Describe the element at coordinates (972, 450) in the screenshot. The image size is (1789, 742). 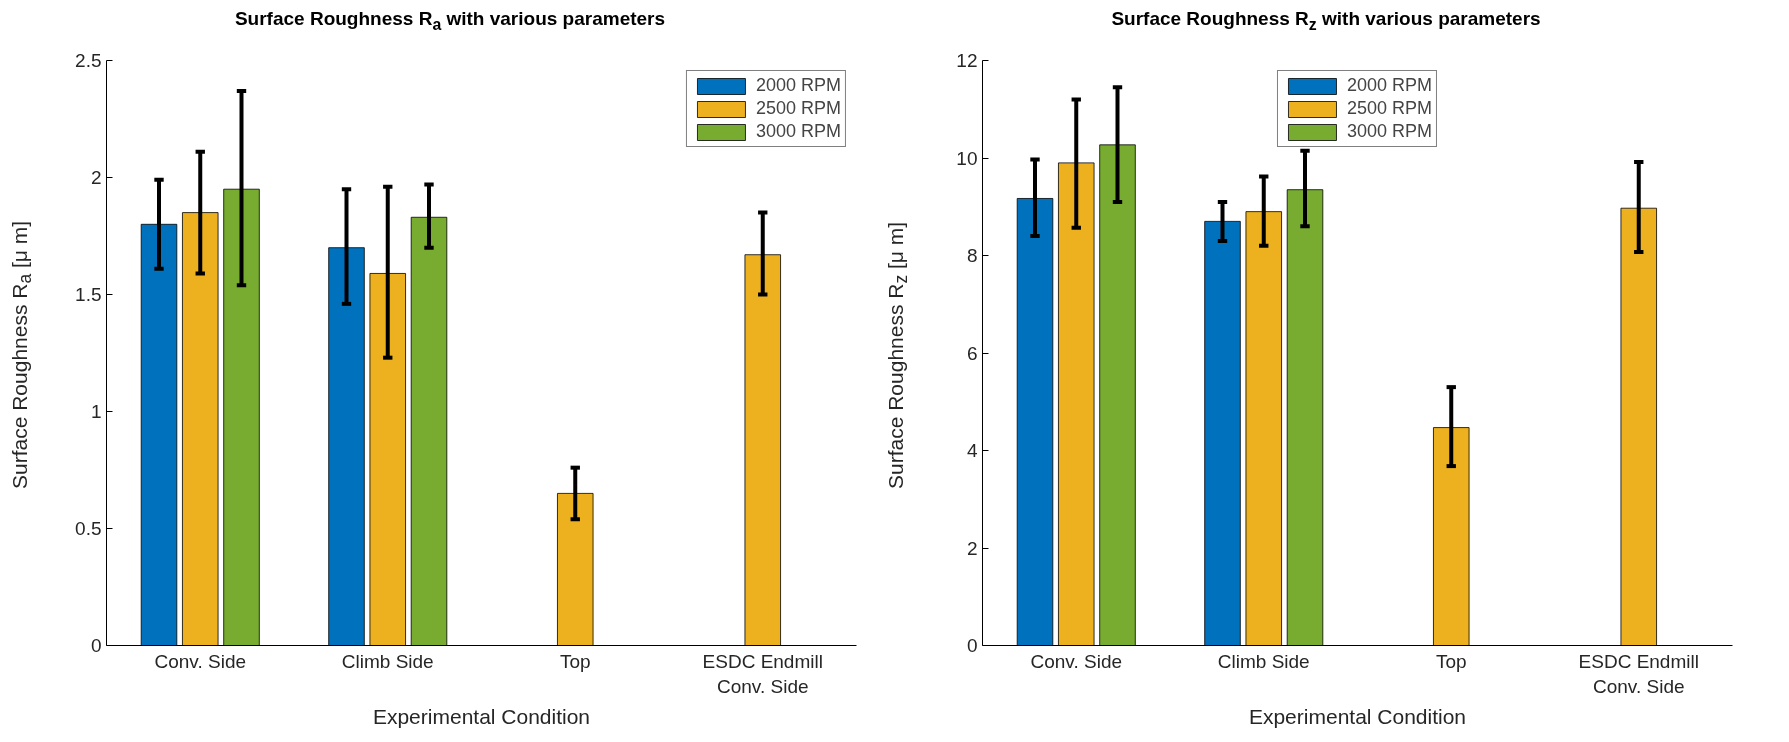
I see `y-tick-label: 4` at that location.